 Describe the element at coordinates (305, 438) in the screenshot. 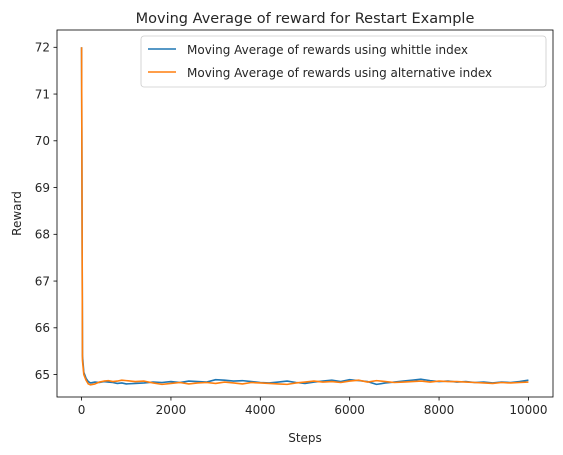

I see `x-axis-label: Steps` at that location.